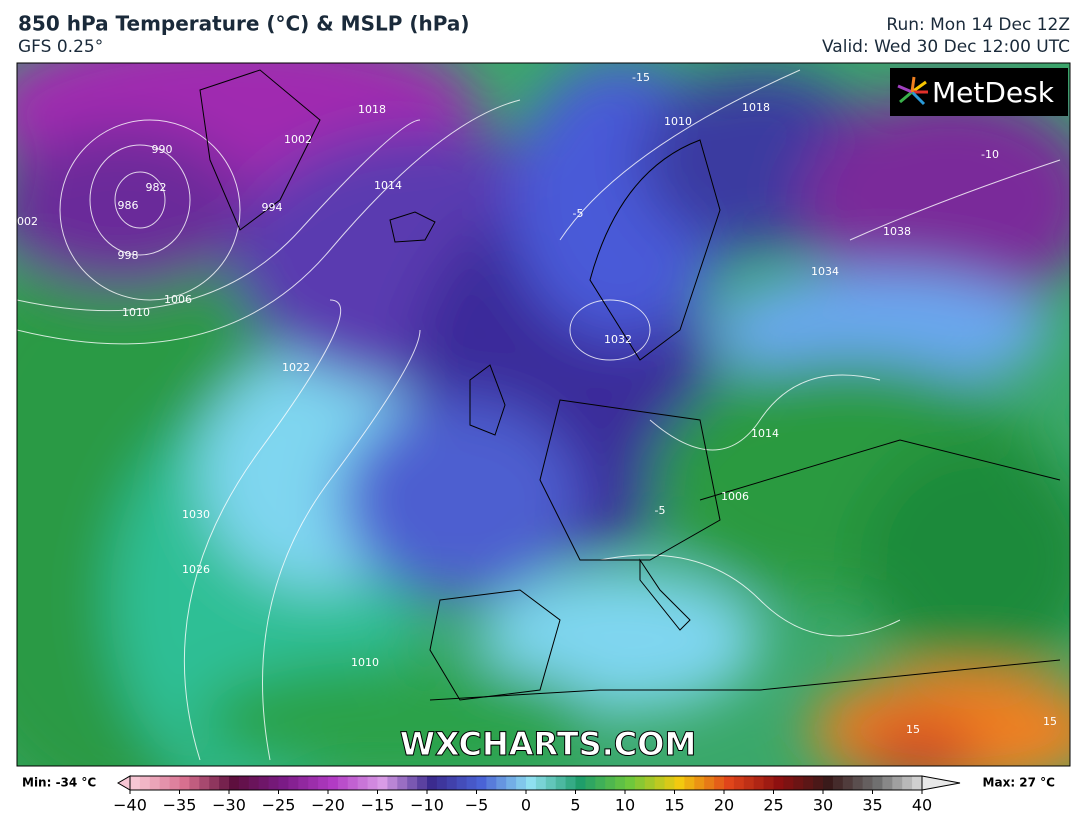 This screenshot has width=1088, height=837. What do you see at coordinates (912, 91) in the screenshot?
I see `logo-icon` at bounding box center [912, 91].